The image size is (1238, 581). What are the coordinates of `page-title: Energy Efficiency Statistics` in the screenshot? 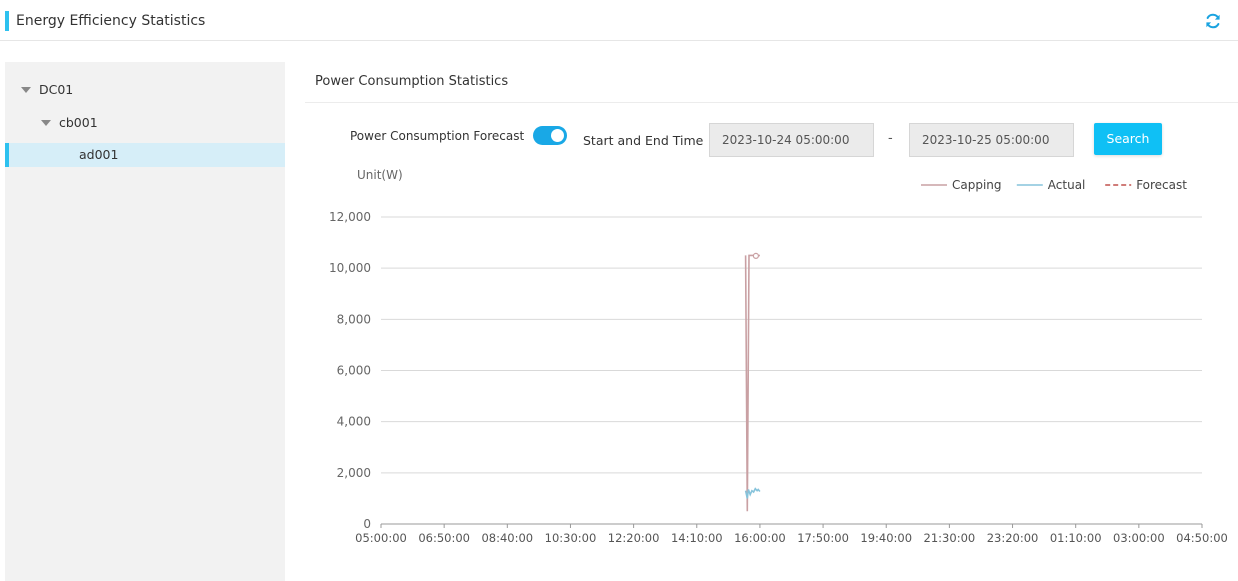 It's located at (111, 21).